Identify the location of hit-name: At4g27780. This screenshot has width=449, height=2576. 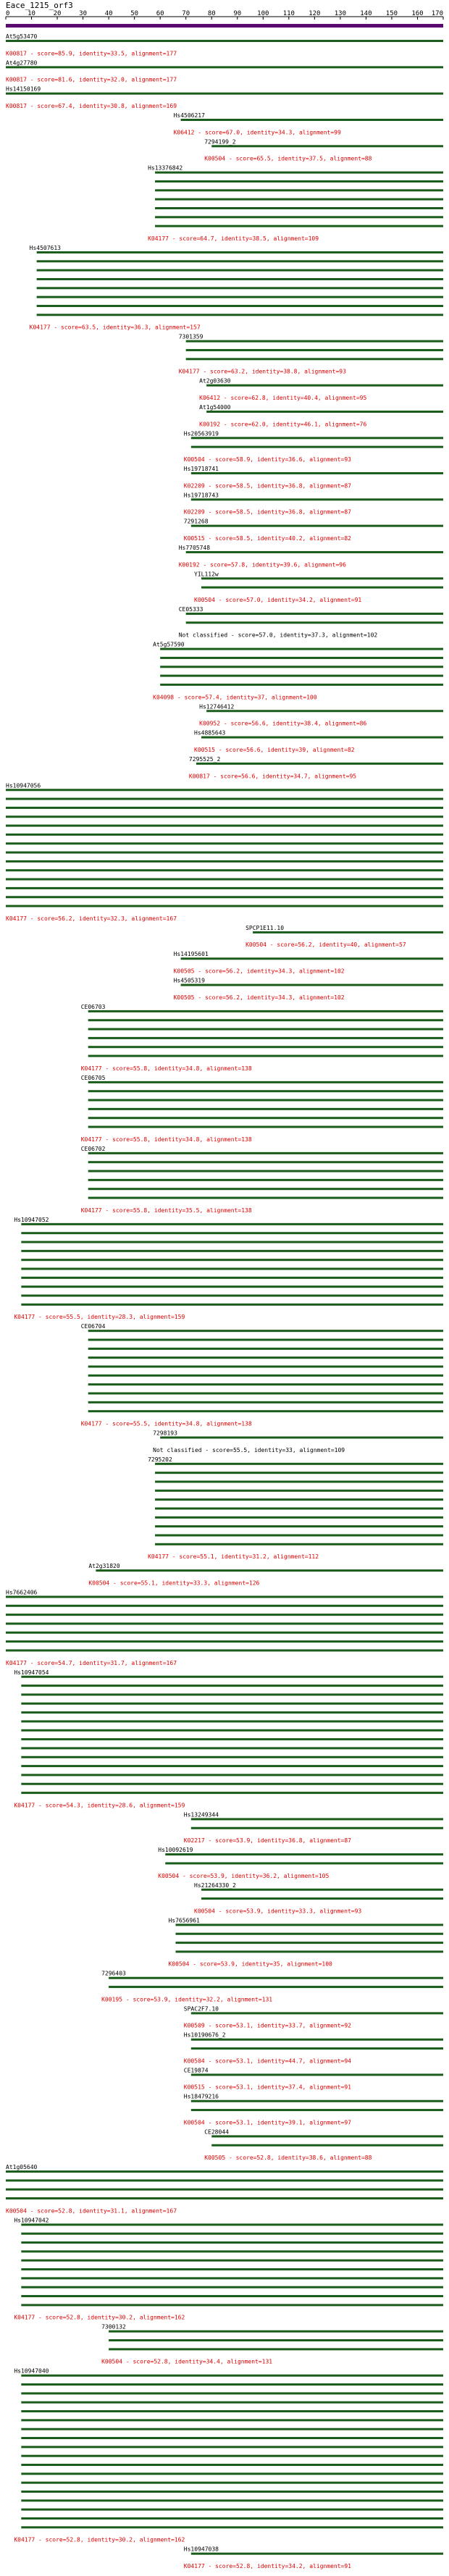
(22, 62).